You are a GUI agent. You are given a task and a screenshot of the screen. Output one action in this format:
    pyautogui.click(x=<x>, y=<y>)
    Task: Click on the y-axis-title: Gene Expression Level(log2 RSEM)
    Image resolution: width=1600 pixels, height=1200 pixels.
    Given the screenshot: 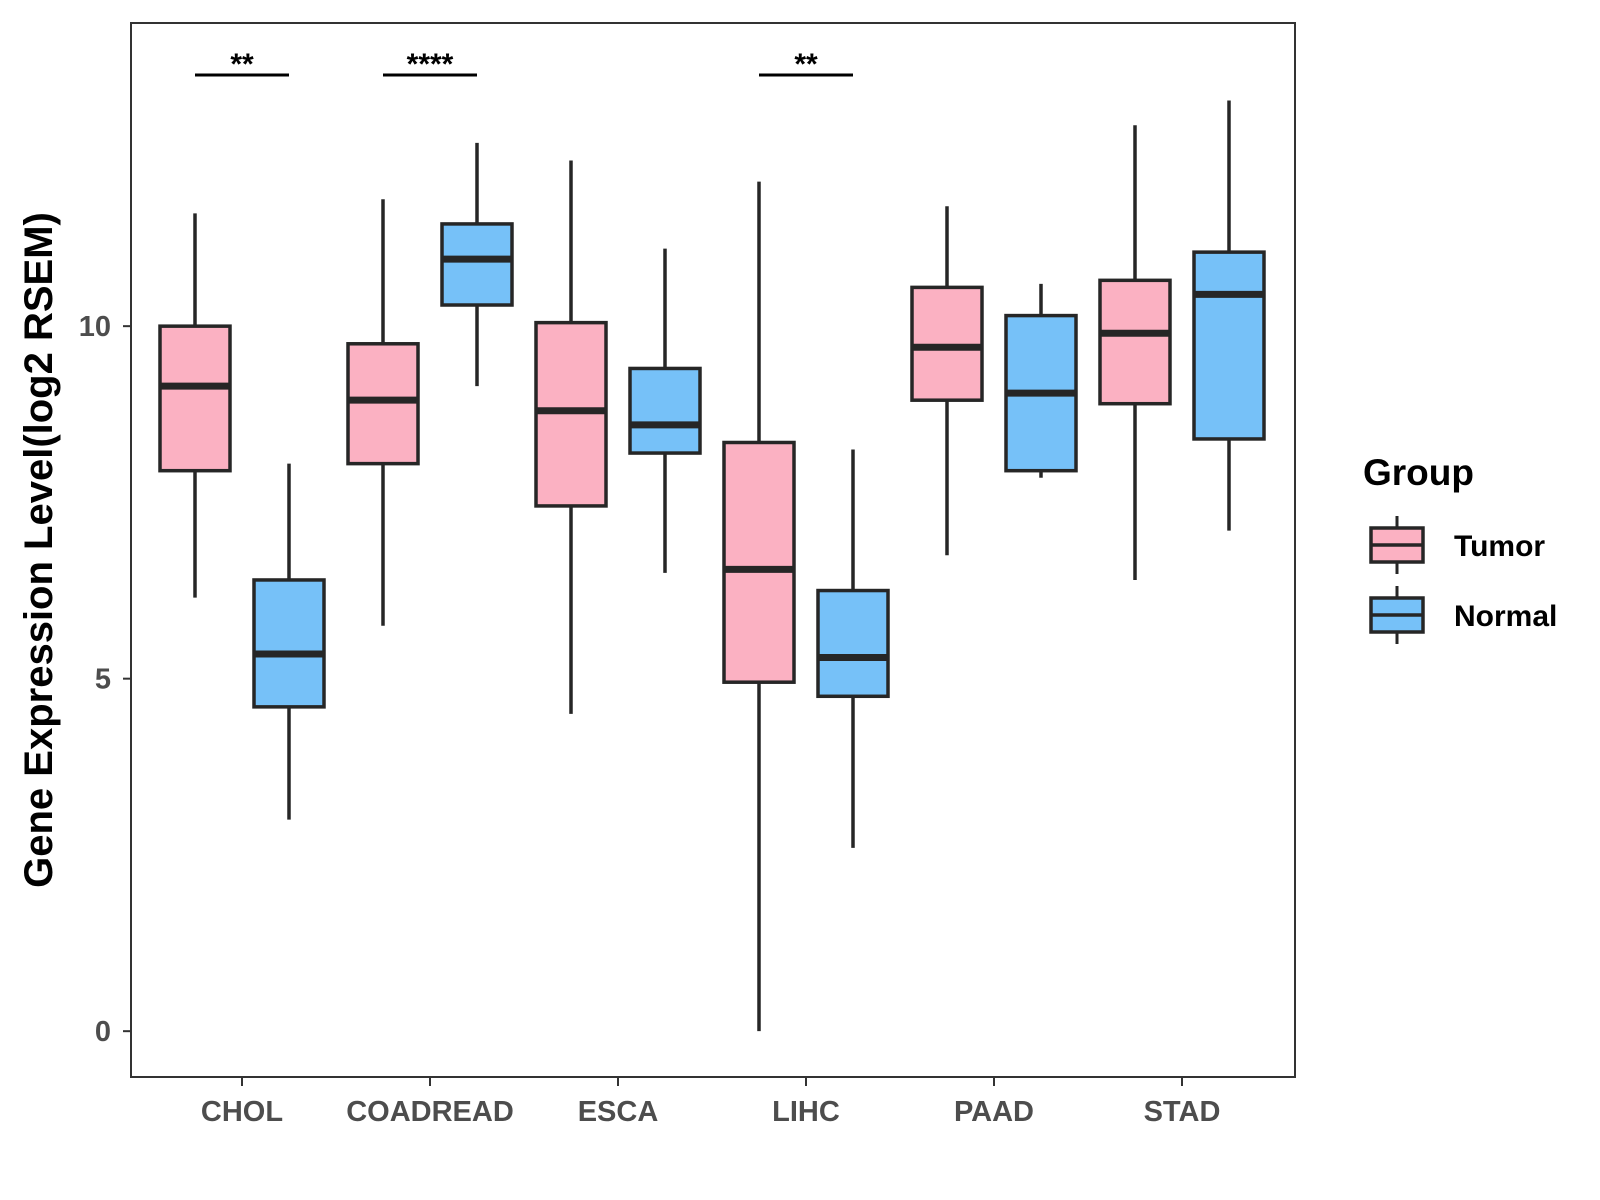 What is the action you would take?
    pyautogui.click(x=39, y=550)
    